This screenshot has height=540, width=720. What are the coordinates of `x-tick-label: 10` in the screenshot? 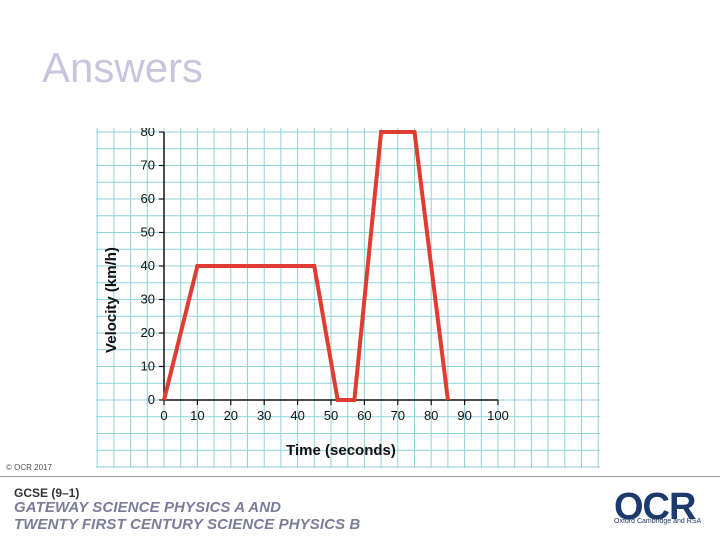 It's located at (197, 415).